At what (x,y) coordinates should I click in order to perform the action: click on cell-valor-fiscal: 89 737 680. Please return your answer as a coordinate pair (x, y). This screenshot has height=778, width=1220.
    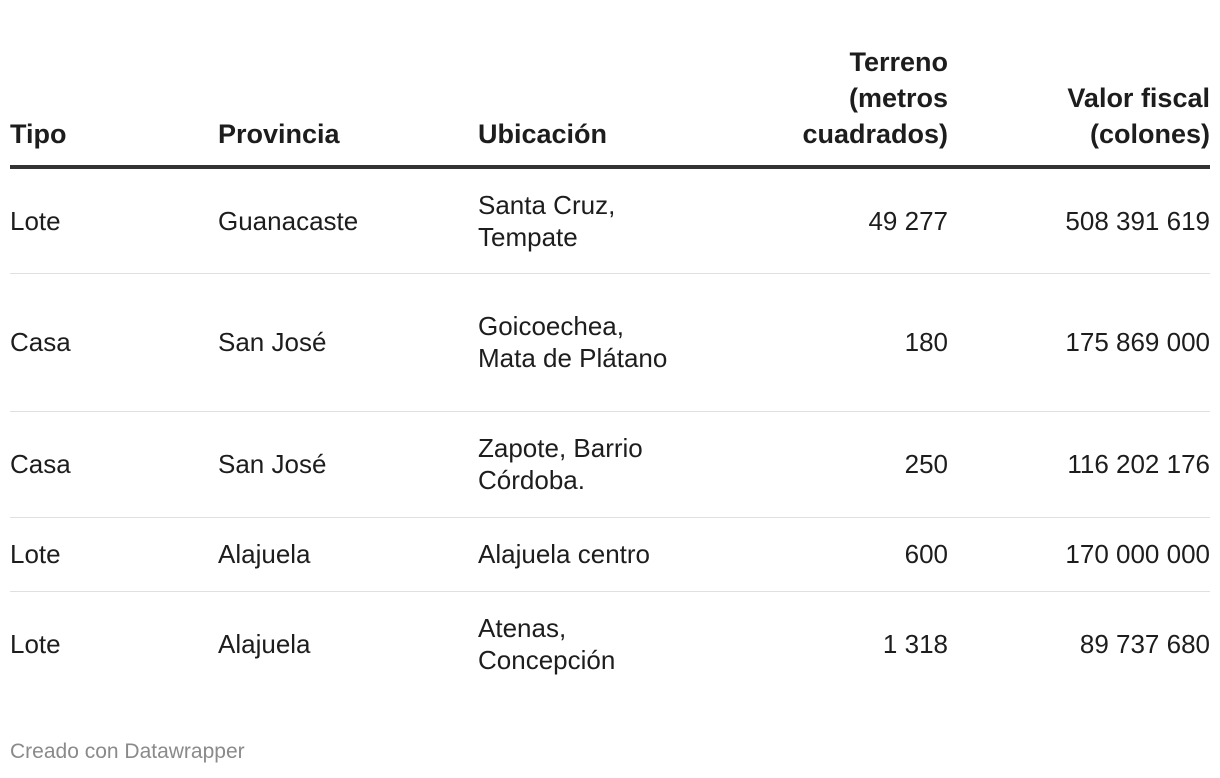
    Looking at the image, I should click on (1144, 644).